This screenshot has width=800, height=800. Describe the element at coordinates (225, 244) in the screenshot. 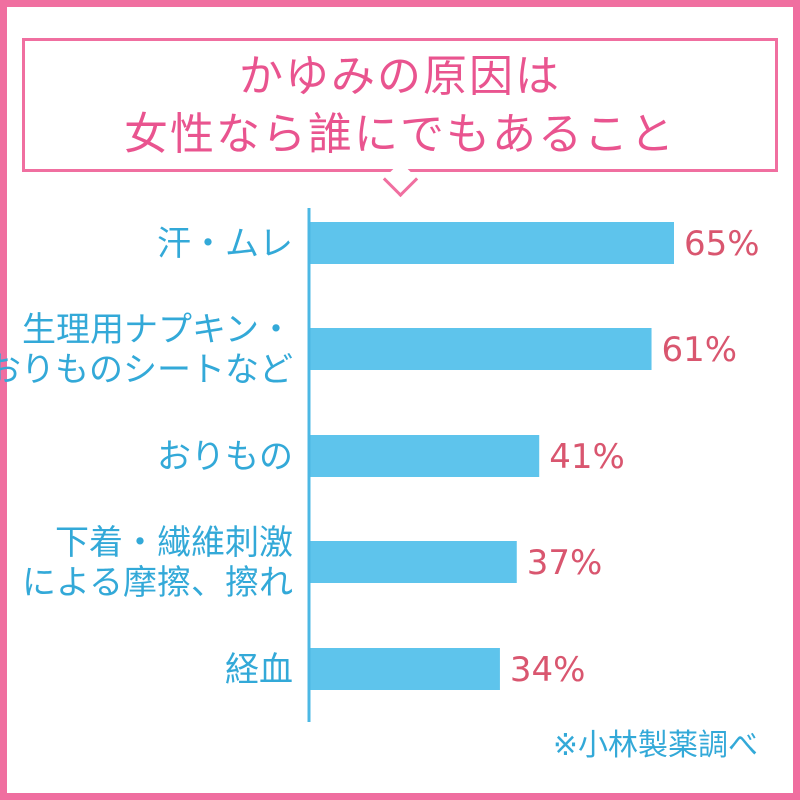

I see `category-label-1: 汗・ムレ` at that location.